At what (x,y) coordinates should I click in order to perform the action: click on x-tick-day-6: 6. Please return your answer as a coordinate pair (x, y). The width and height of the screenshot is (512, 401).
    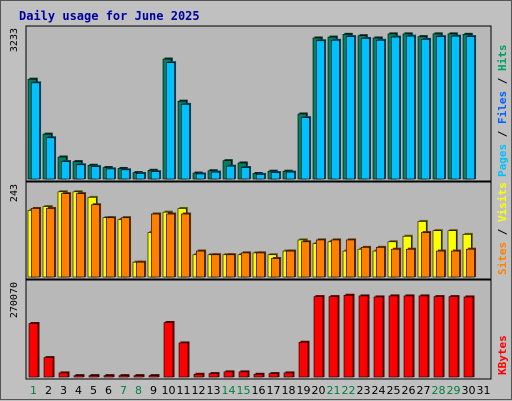
    Looking at the image, I should click on (108, 390).